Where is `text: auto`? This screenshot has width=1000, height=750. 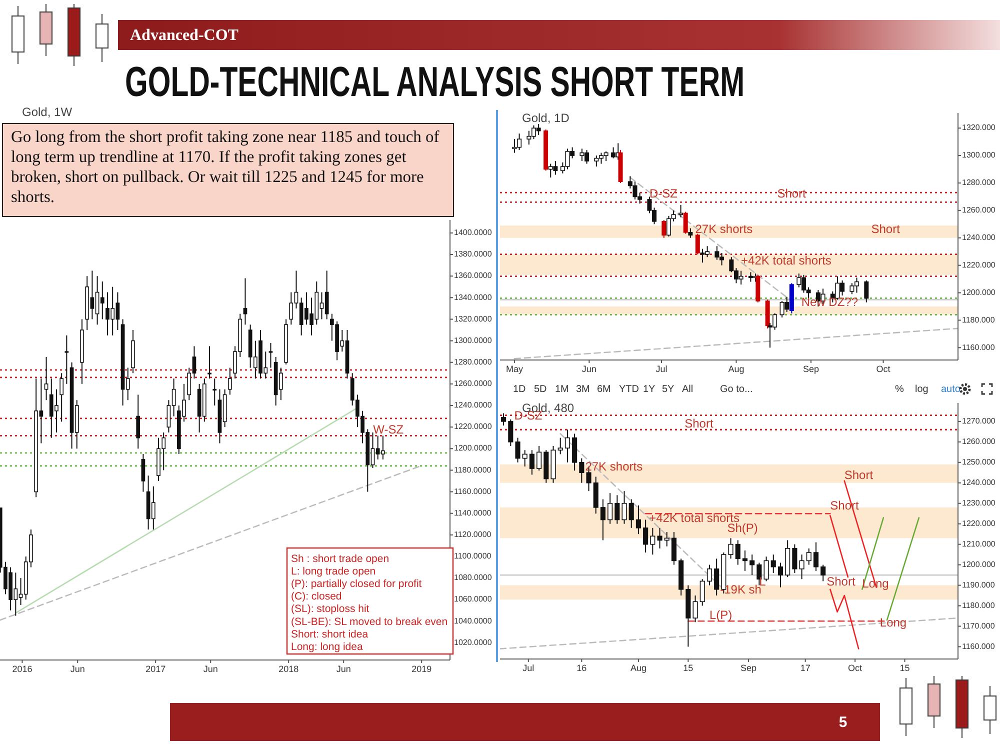 text: auto is located at coordinates (951, 389).